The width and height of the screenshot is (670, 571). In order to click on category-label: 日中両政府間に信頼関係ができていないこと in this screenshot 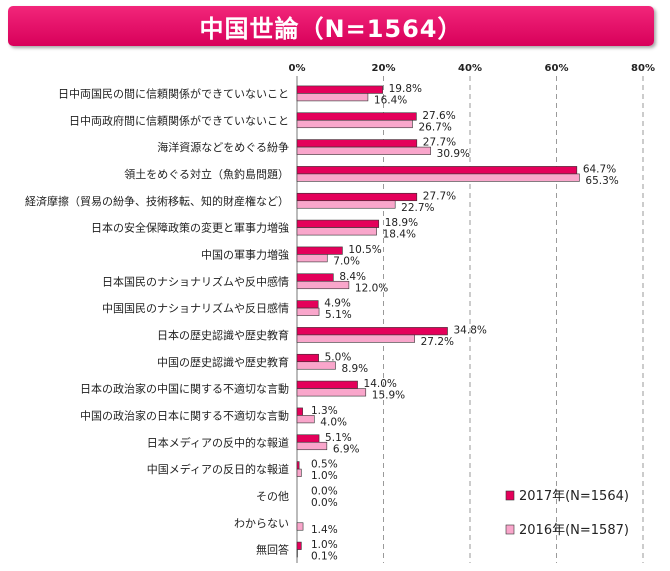, I will do `click(179, 120)`.